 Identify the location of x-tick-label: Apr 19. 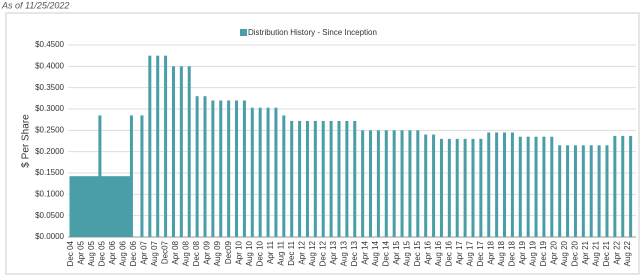
(522, 252).